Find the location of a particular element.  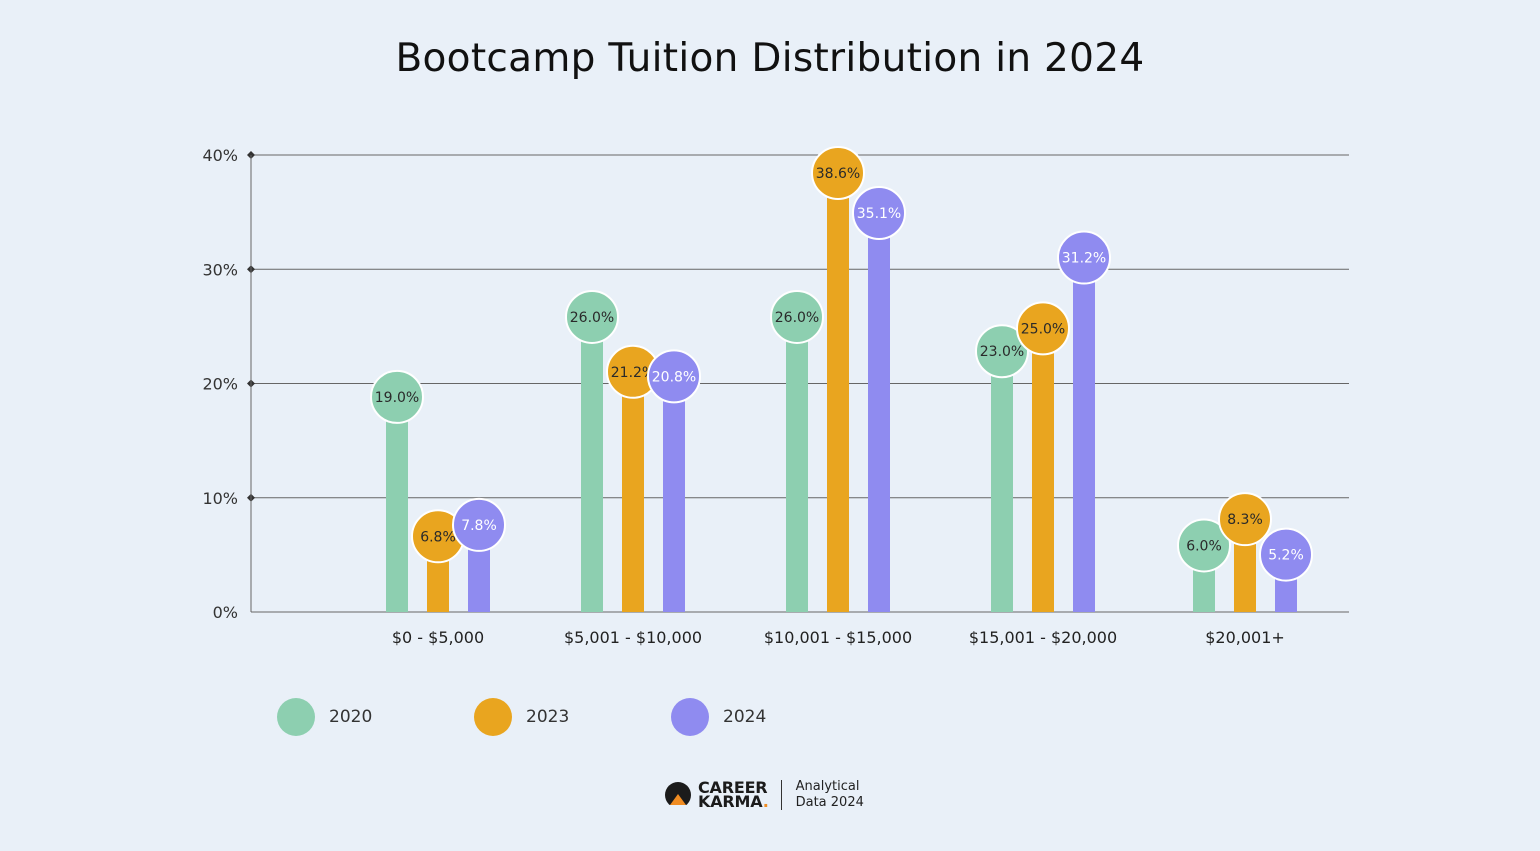

data-label-2024: 7.8% is located at coordinates (479, 526).